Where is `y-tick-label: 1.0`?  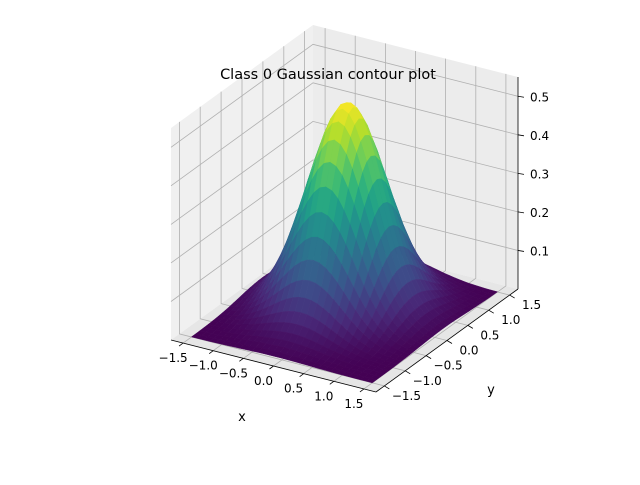
y-tick-label: 1.0 is located at coordinates (510, 320).